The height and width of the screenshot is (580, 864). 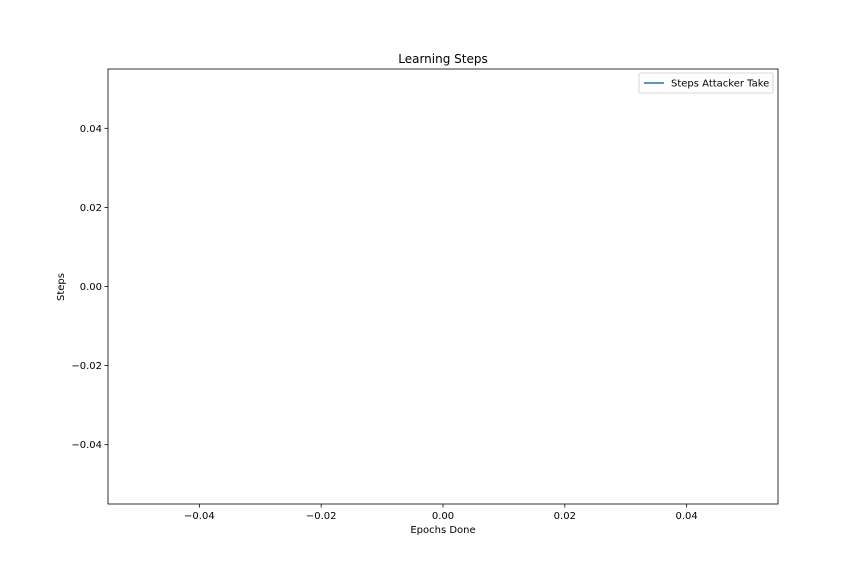 What do you see at coordinates (91, 208) in the screenshot?
I see `y-tick-label: 0.02` at bounding box center [91, 208].